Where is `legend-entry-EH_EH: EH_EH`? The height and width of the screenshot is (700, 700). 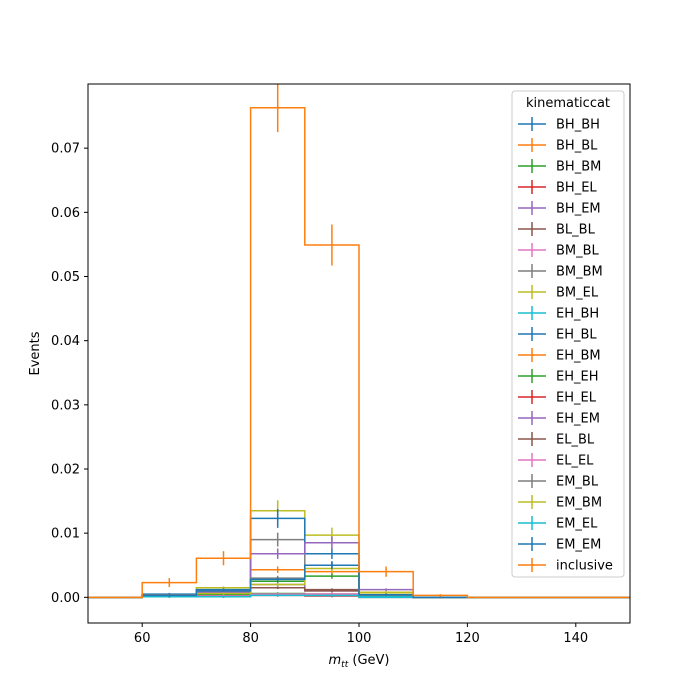 legend-entry-EH_EH: EH_EH is located at coordinates (558, 377).